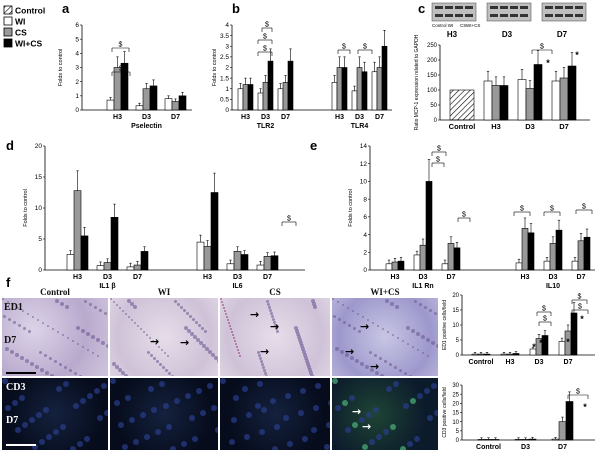 Image resolution: width=600 pixels, height=452 pixels. Describe the element at coordinates (454, 12) in the screenshot. I see `blot-h3` at that location.